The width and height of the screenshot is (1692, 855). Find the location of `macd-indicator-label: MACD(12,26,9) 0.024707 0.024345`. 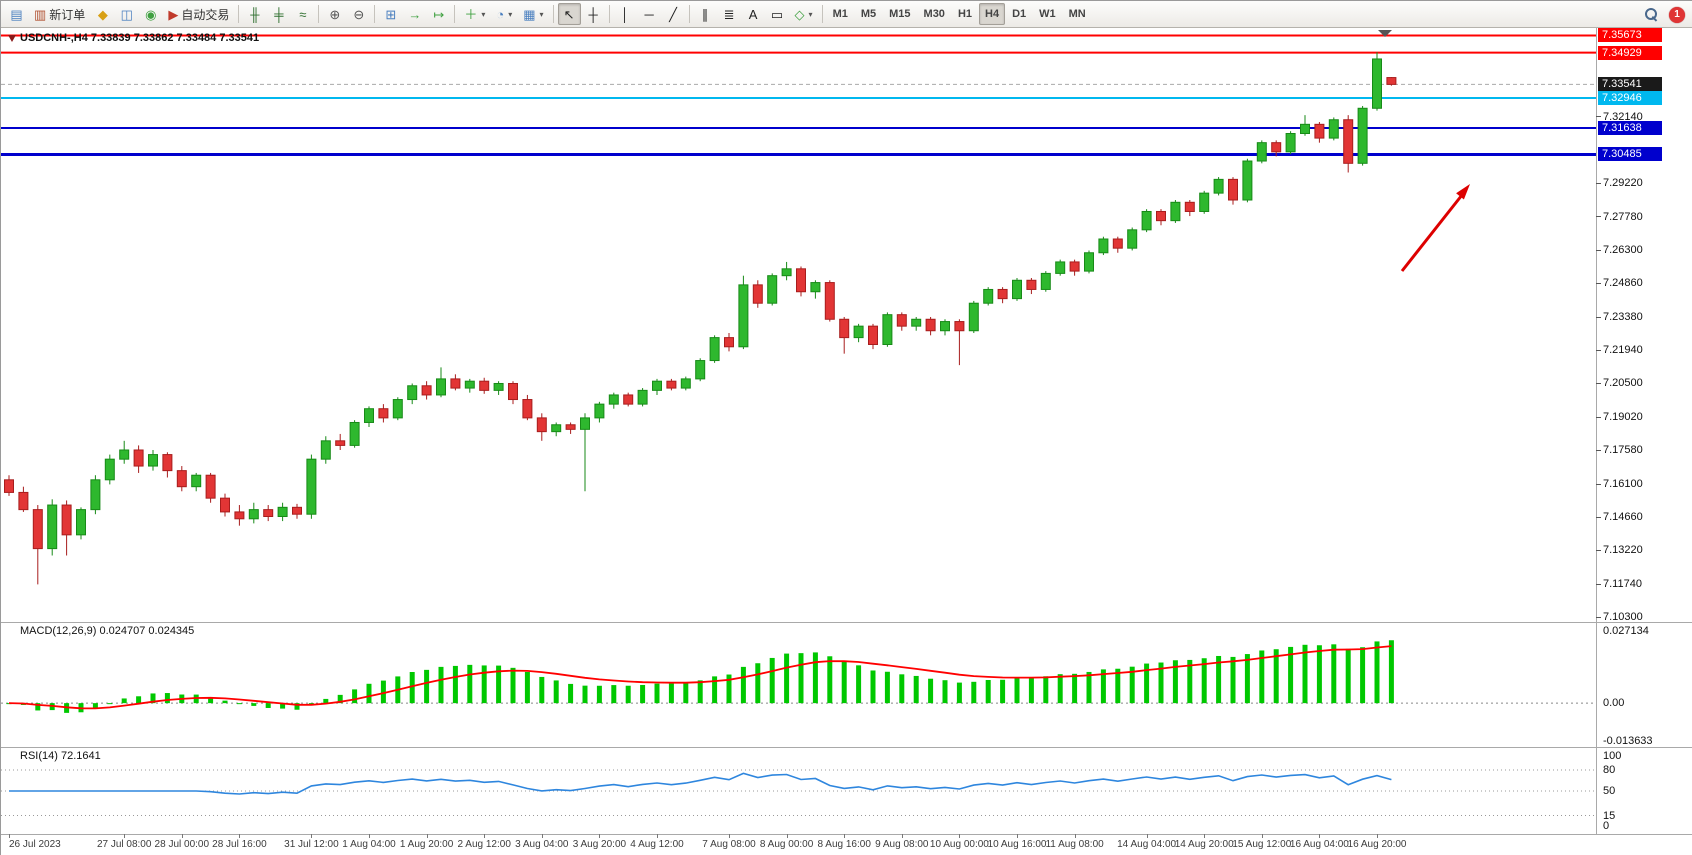

macd-indicator-label: MACD(12,26,9) 0.024707 0.024345 is located at coordinates (107, 631).